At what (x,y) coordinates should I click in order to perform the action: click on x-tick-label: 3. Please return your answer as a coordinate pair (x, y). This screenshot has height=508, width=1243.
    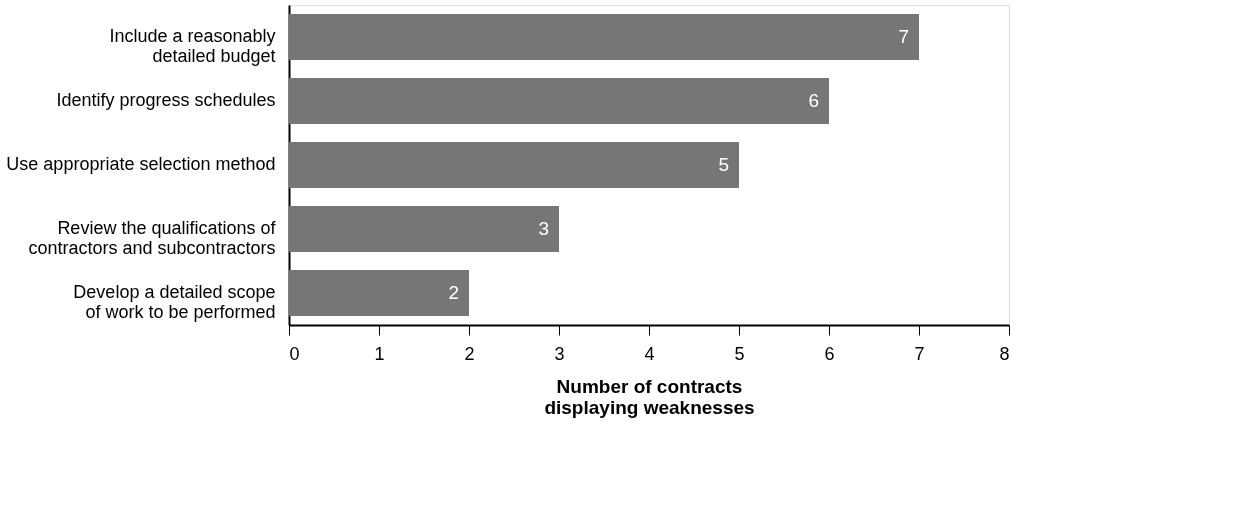
    Looking at the image, I should click on (559, 353).